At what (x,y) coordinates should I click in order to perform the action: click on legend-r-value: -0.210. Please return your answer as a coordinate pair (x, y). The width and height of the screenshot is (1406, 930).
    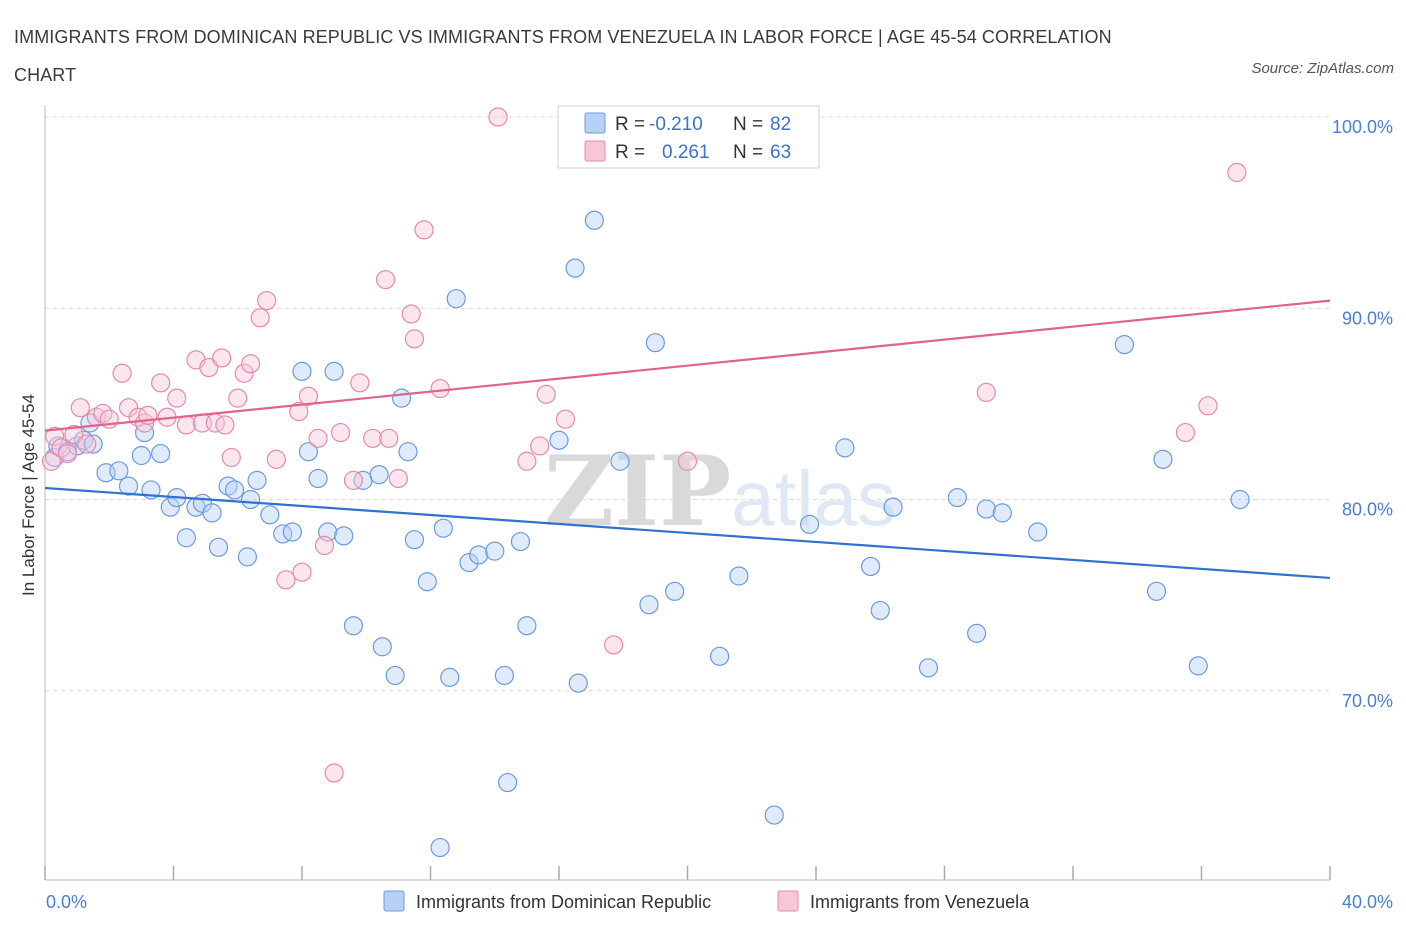
    Looking at the image, I should click on (676, 124).